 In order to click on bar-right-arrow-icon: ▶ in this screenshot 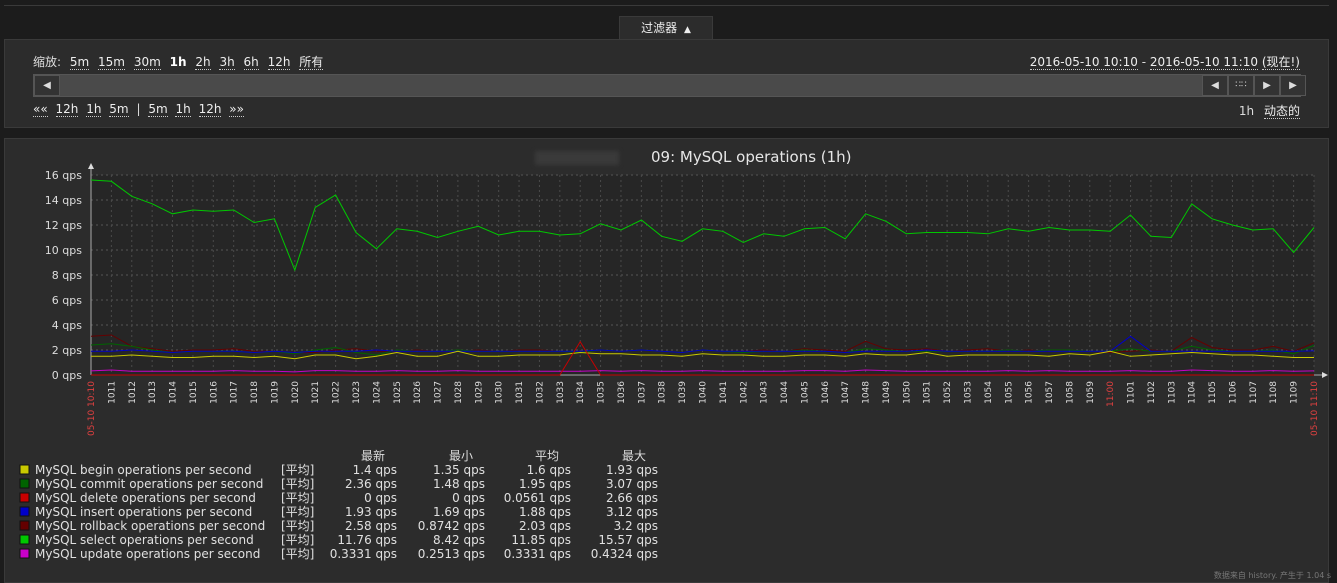, I will do `click(1267, 85)`.